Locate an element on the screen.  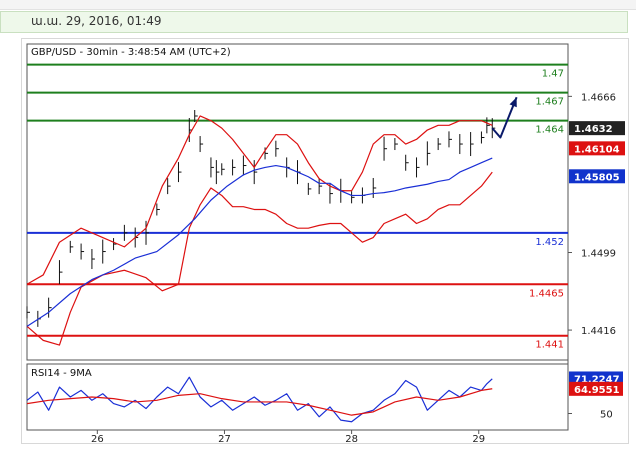
level-label-3: 1.452 is located at coordinates (549, 242).